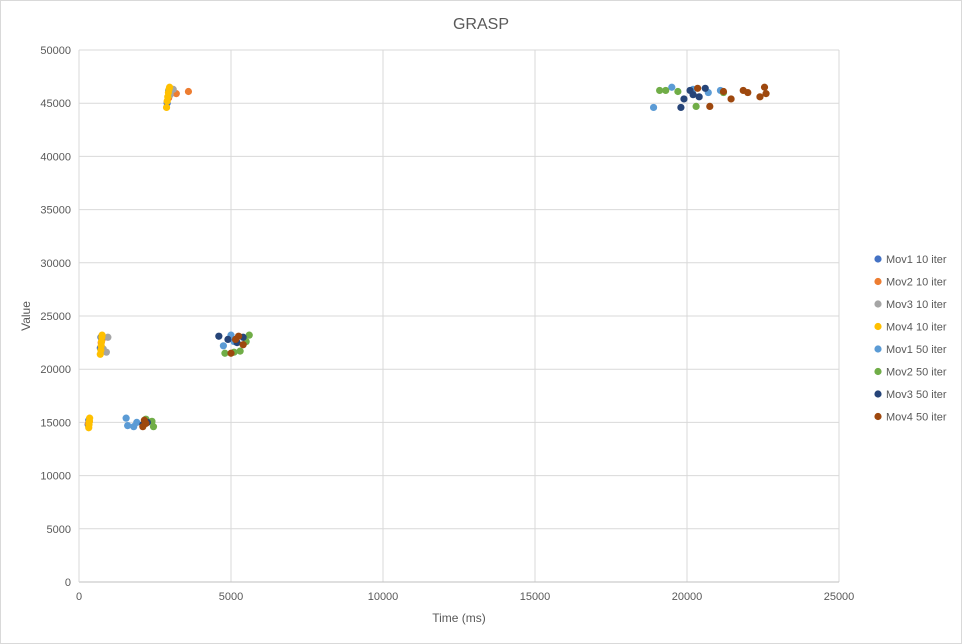 The image size is (962, 644). I want to click on y-tick-label: 5000, so click(59, 530).